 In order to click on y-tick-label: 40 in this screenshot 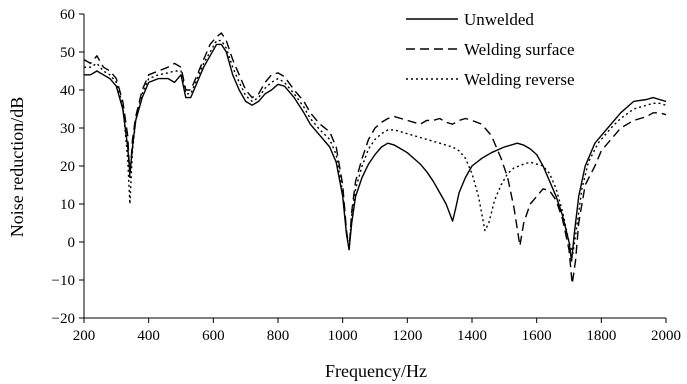, I will do `click(67, 91)`.